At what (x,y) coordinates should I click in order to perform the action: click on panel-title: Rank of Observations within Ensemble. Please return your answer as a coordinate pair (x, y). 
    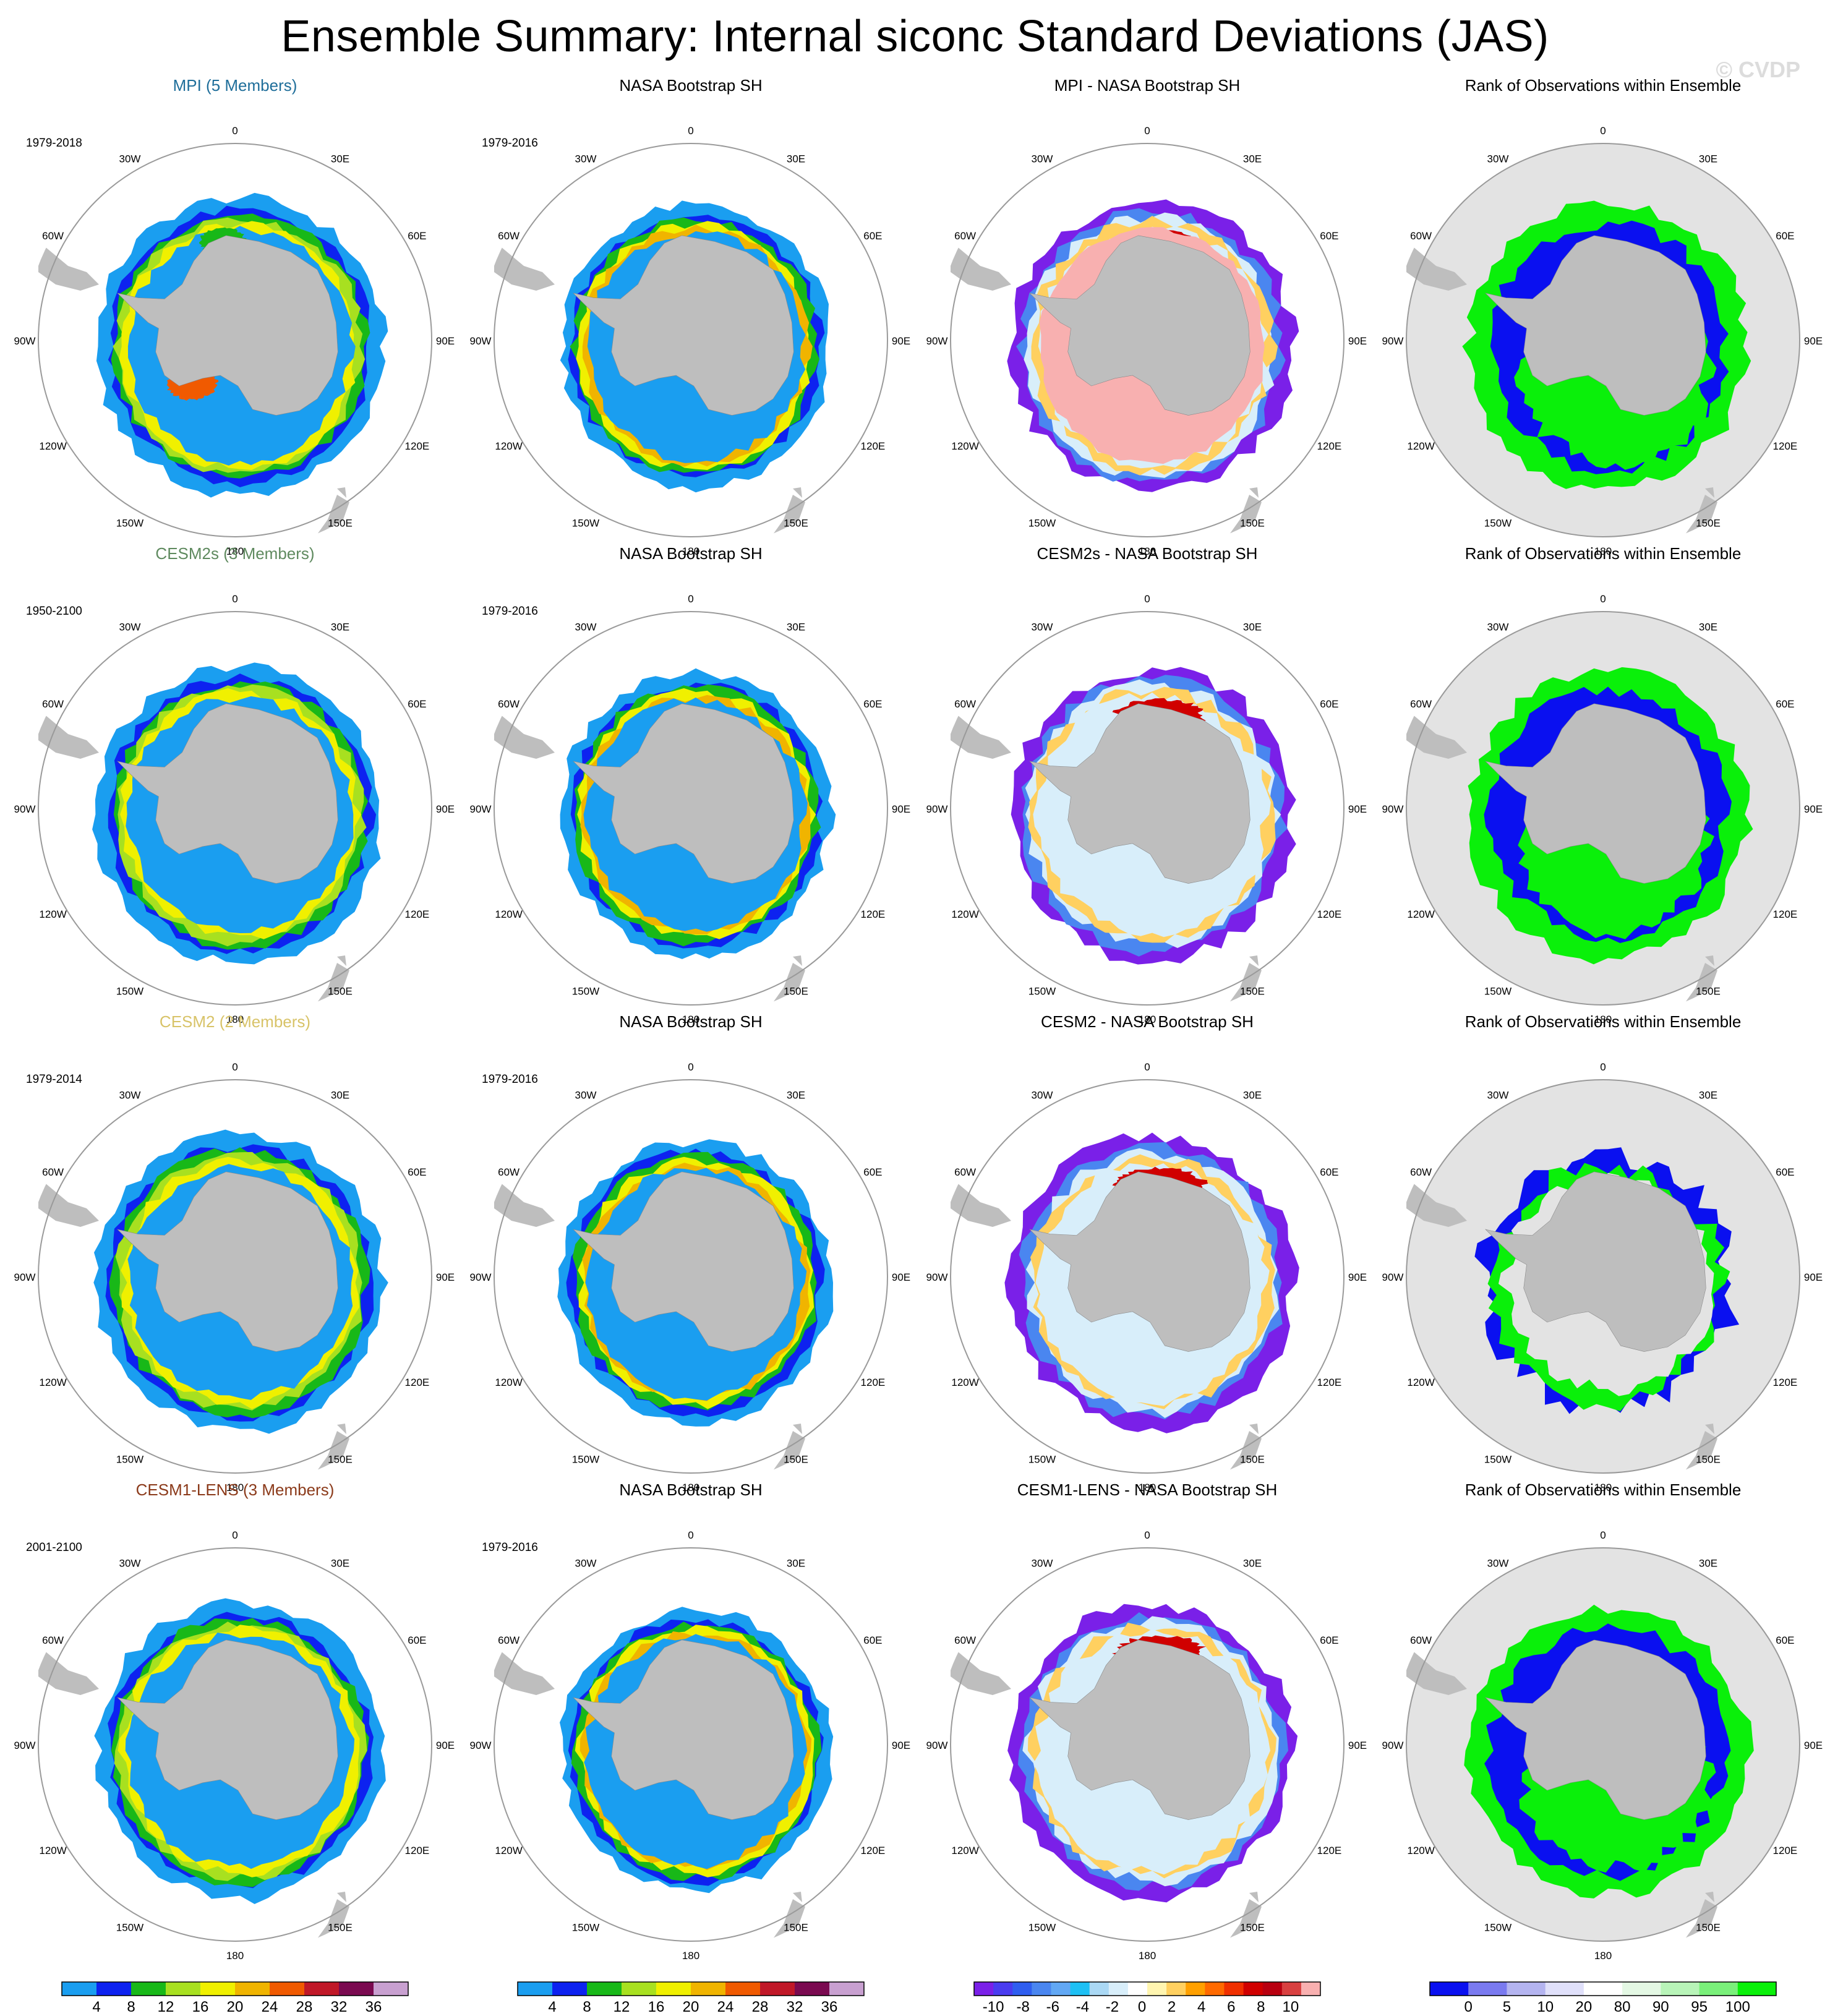
    Looking at the image, I should click on (1603, 1021).